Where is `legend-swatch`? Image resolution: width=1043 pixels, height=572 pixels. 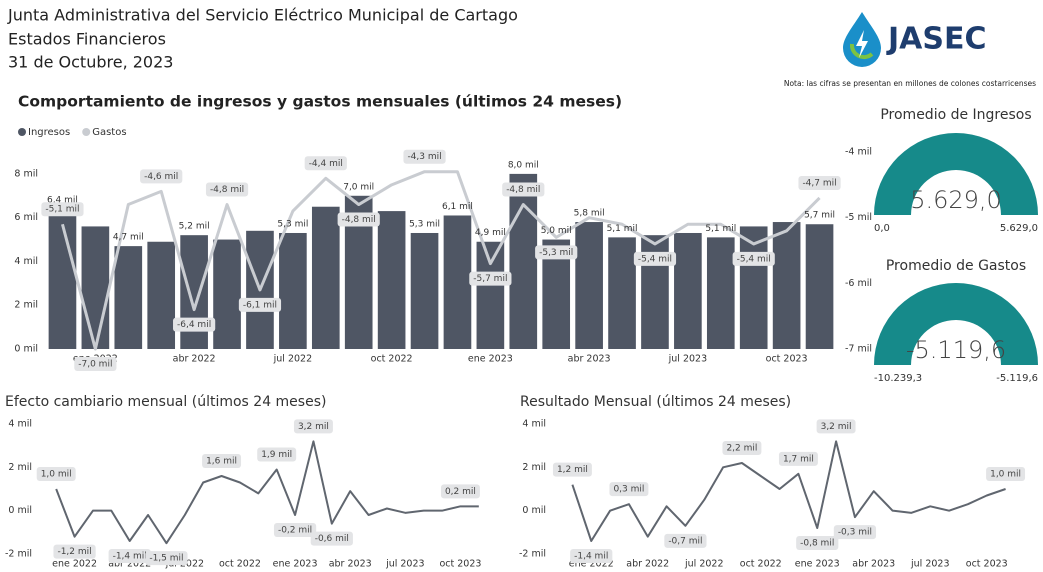
legend-swatch is located at coordinates (22, 132).